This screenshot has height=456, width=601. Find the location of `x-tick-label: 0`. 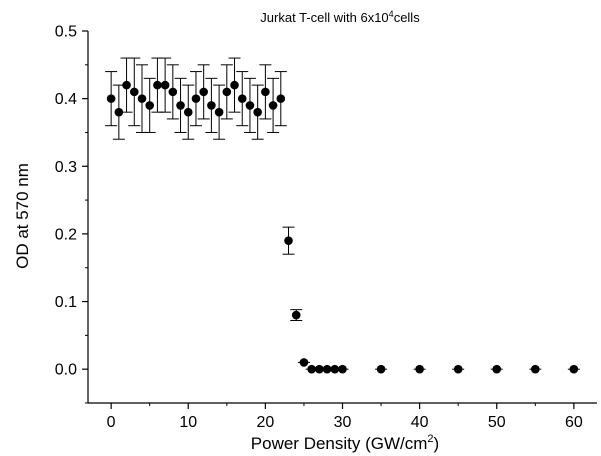

x-tick-label: 0 is located at coordinates (111, 422).